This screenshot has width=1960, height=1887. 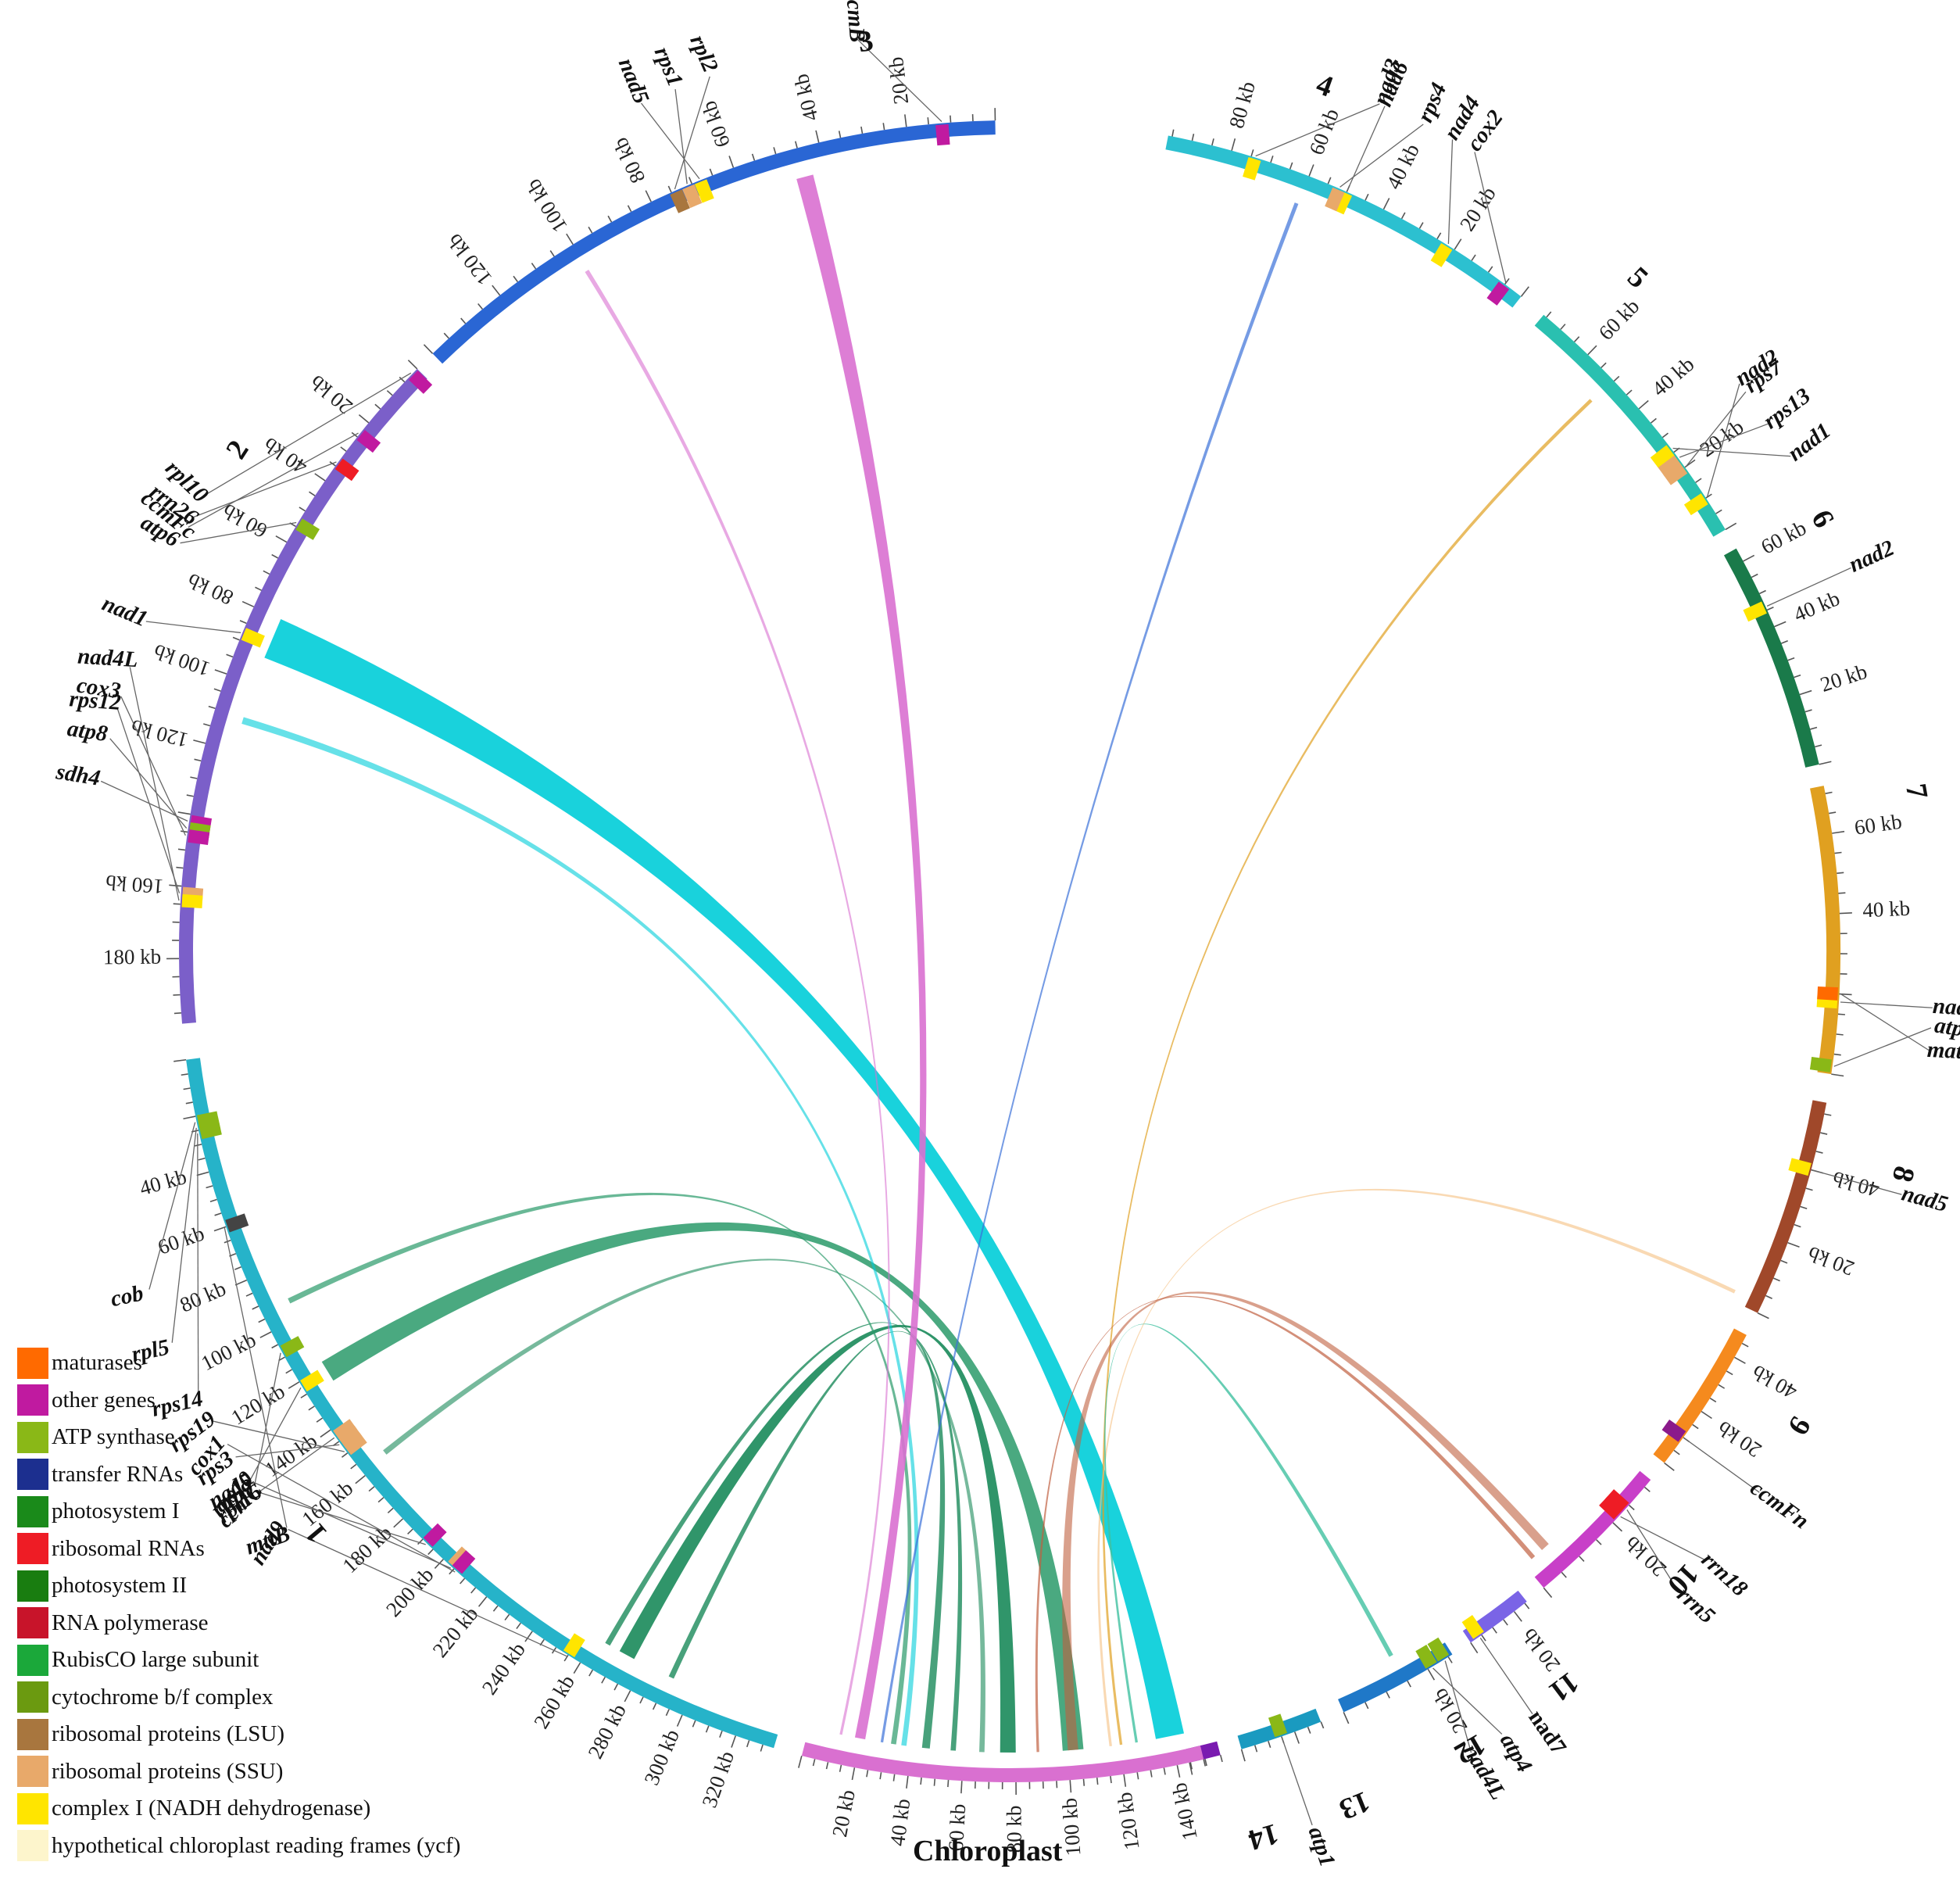 What do you see at coordinates (314, 1401) in the screenshot?
I see `legend-item: other genes` at bounding box center [314, 1401].